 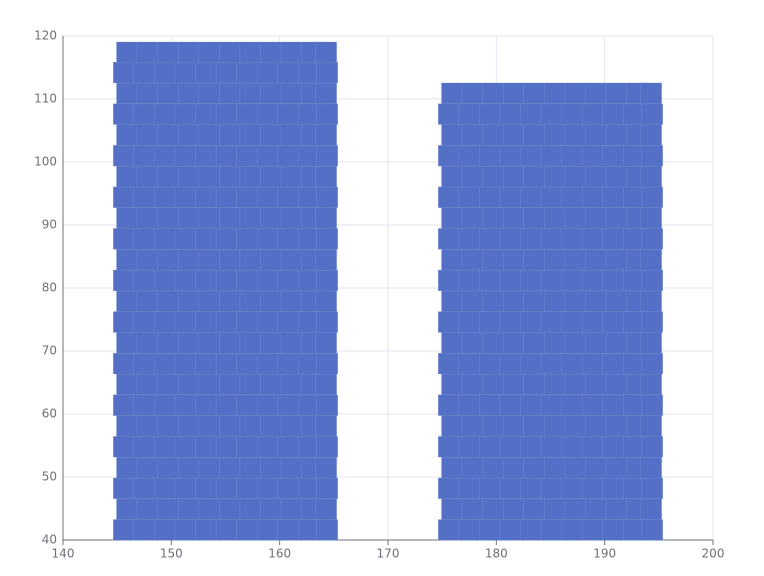 I want to click on x-tick-label: 200, so click(x=713, y=554).